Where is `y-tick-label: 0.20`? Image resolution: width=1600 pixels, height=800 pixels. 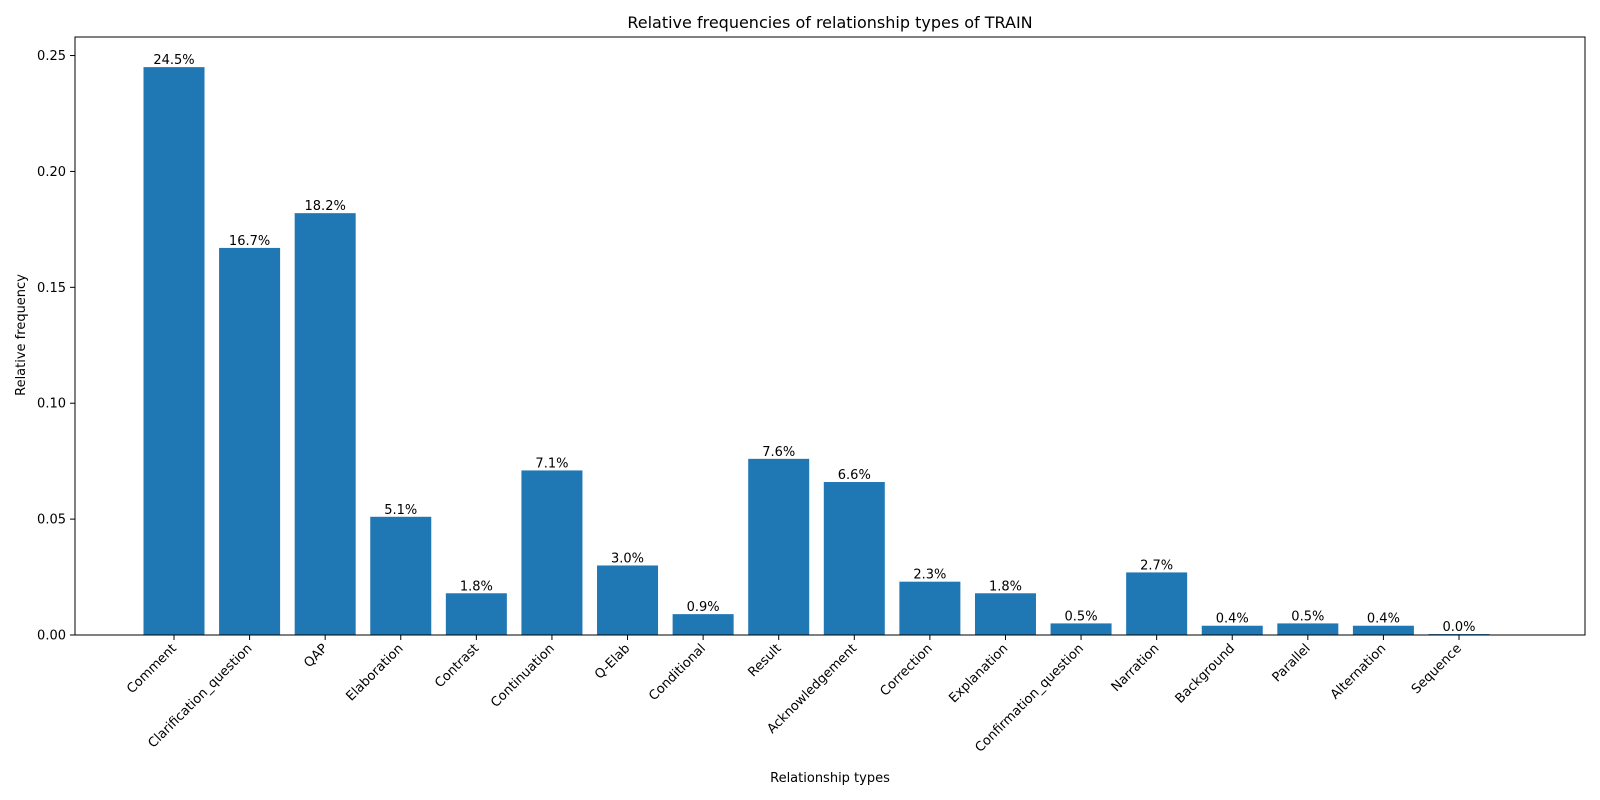 y-tick-label: 0.20 is located at coordinates (51, 172).